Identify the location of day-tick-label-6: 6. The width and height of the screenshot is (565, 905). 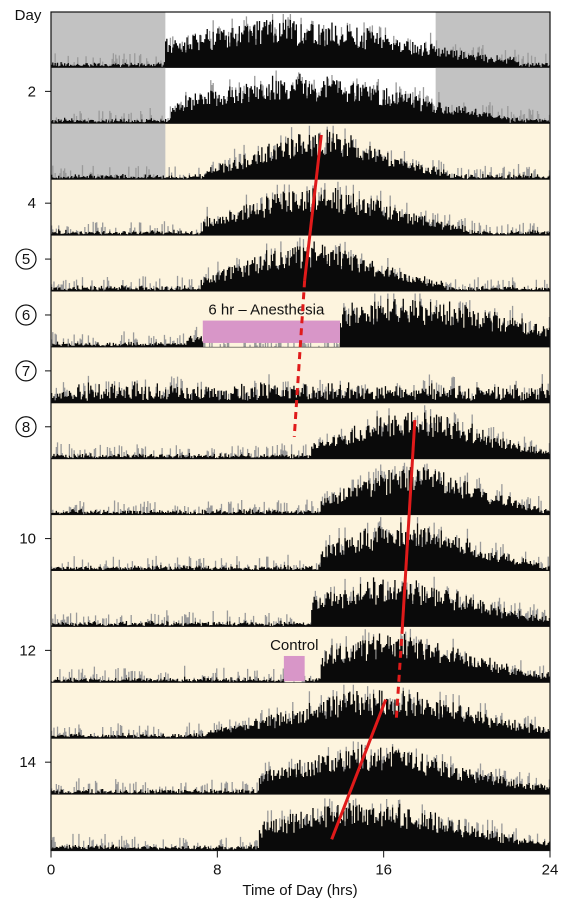
(26, 315).